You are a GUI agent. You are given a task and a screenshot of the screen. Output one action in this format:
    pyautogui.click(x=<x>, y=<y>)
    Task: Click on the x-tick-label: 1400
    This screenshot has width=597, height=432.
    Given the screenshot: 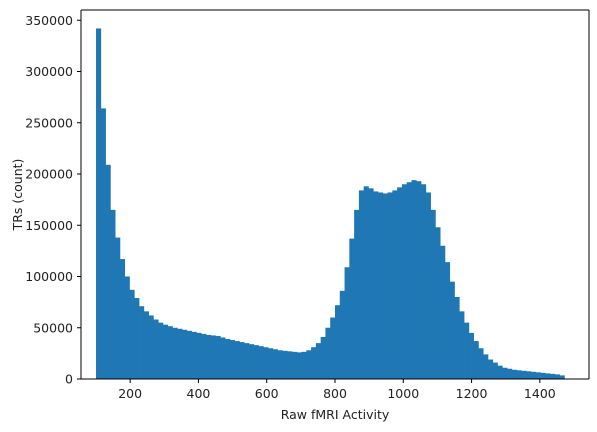 What is the action you would take?
    pyautogui.click(x=540, y=393)
    